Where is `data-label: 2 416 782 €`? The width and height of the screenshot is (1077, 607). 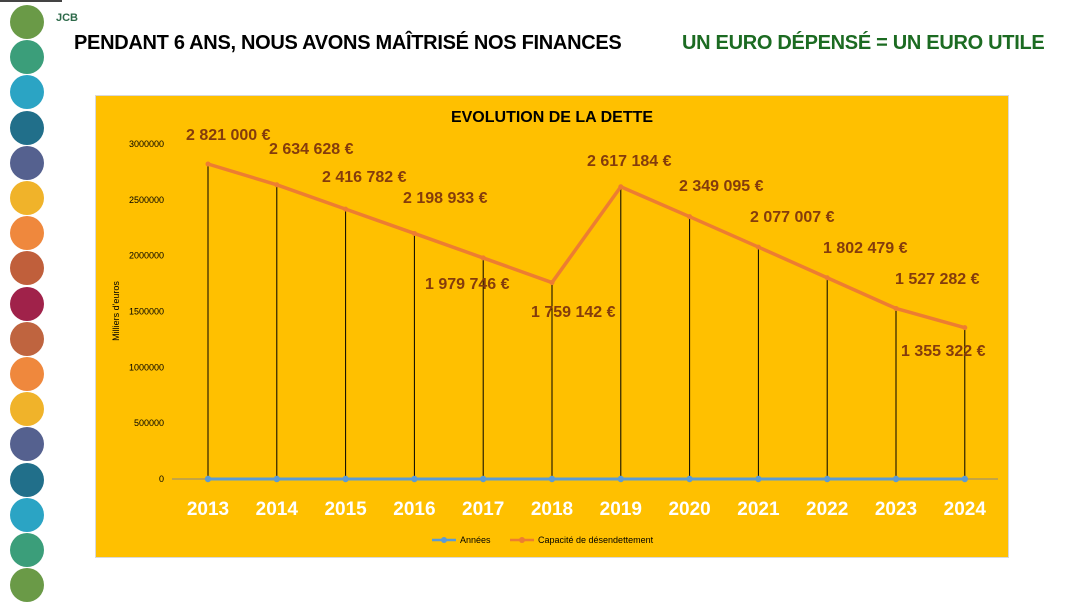
data-label: 2 416 782 € is located at coordinates (364, 177).